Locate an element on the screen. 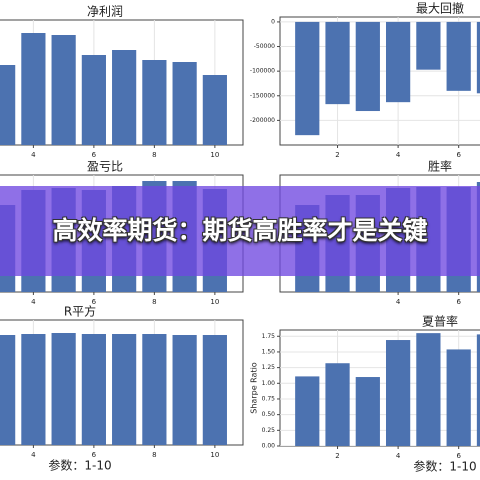  y-tick-label: 0.00 is located at coordinates (269, 446).